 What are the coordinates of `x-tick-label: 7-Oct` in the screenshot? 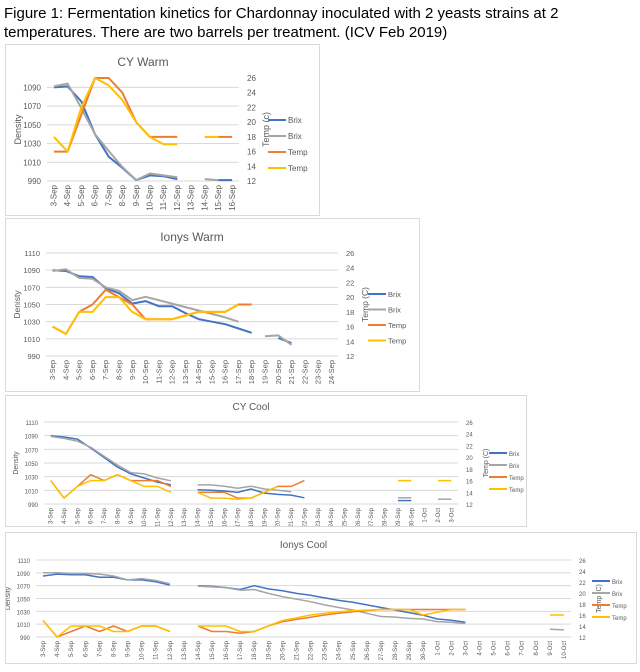 It's located at (523, 648).